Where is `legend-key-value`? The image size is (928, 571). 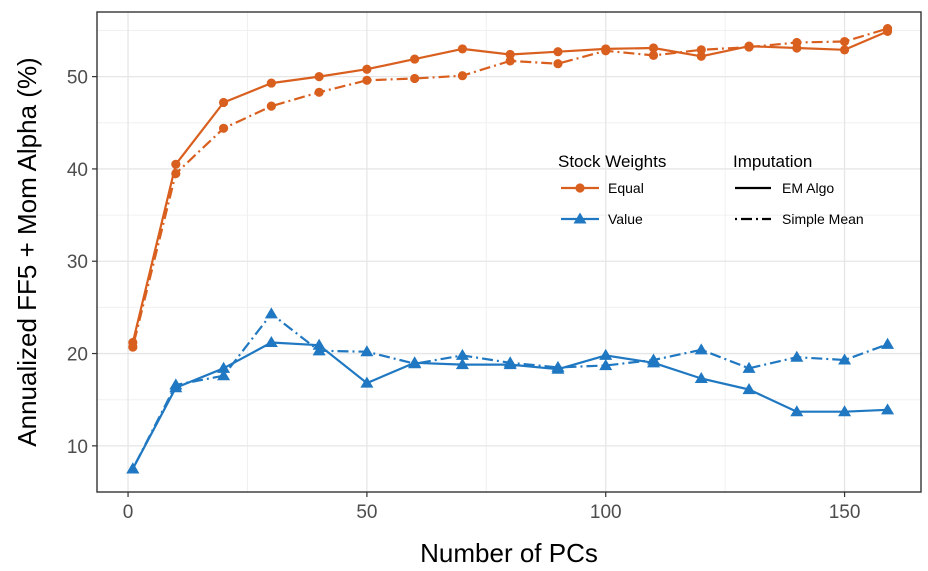
legend-key-value is located at coordinates (580, 218).